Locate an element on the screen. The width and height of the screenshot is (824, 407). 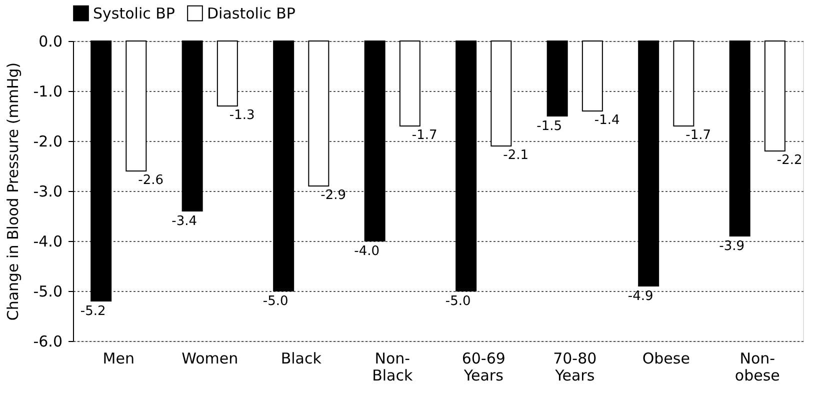
x-tick-label: 60-69 Years is located at coordinates (484, 367).